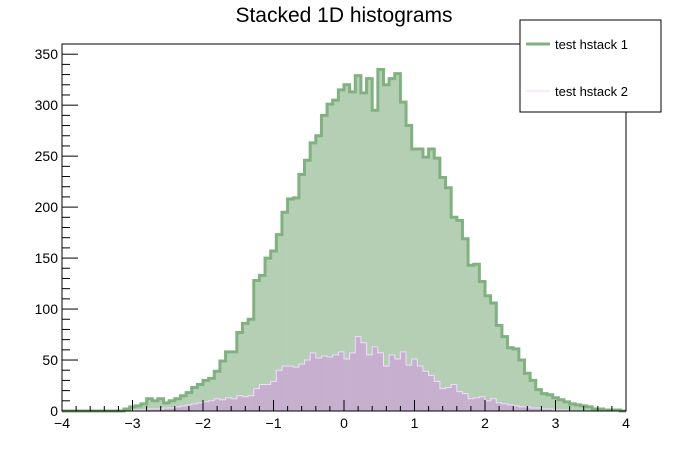 Image resolution: width=690 pixels, height=453 pixels. What do you see at coordinates (485, 423) in the screenshot?
I see `x-tick-label: 2` at bounding box center [485, 423].